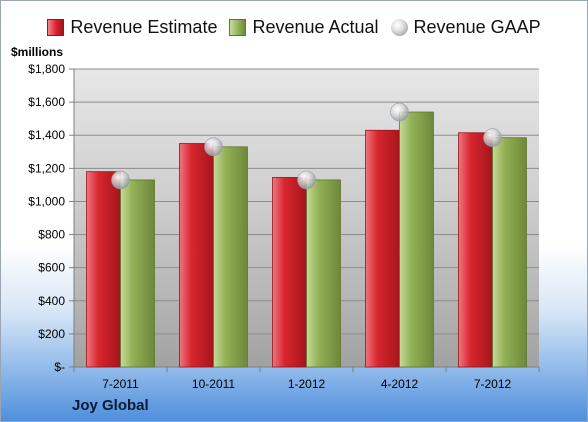  I want to click on y-axis-unit-label: $millions, so click(37, 52).